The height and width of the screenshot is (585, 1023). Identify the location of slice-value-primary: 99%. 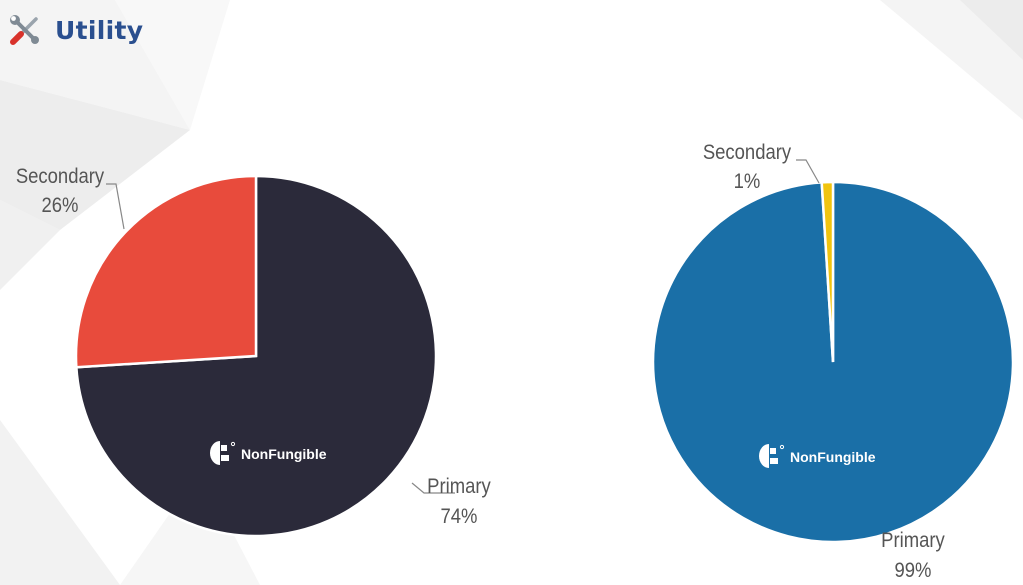
(913, 570).